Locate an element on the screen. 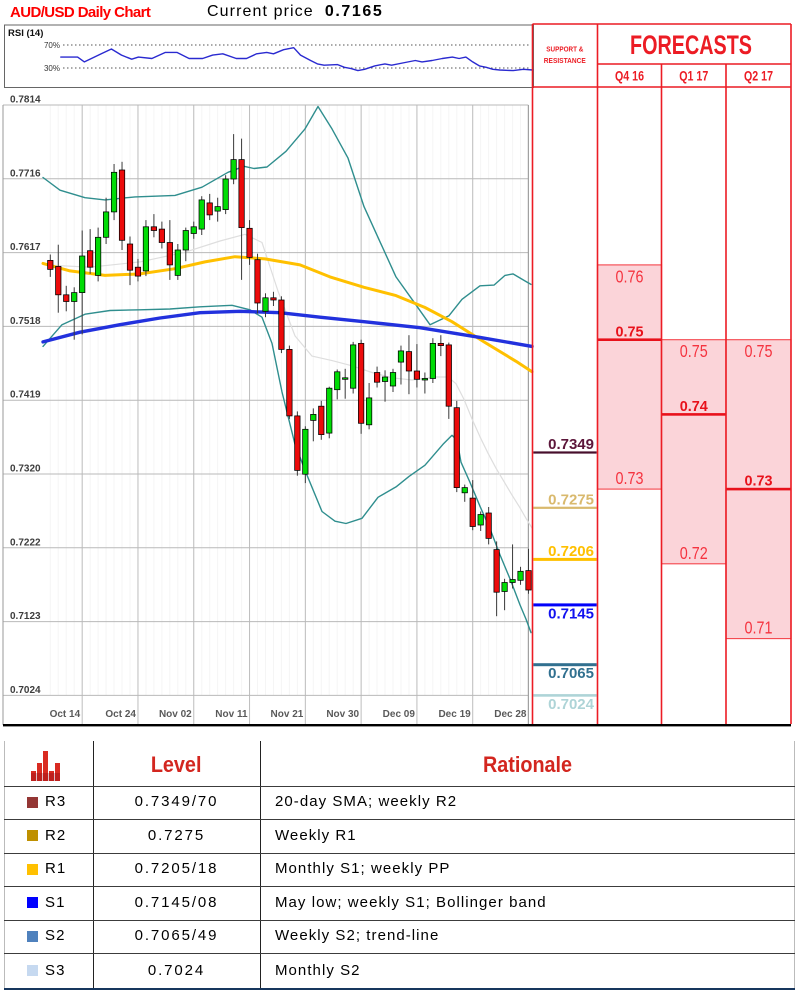  svg-text: Q2 17 is located at coordinates (758, 76).